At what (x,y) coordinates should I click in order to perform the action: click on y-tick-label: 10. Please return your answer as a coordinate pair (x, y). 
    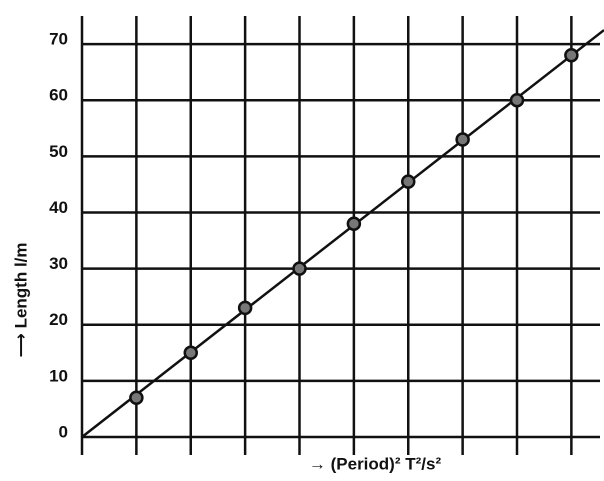
    Looking at the image, I should click on (58, 375).